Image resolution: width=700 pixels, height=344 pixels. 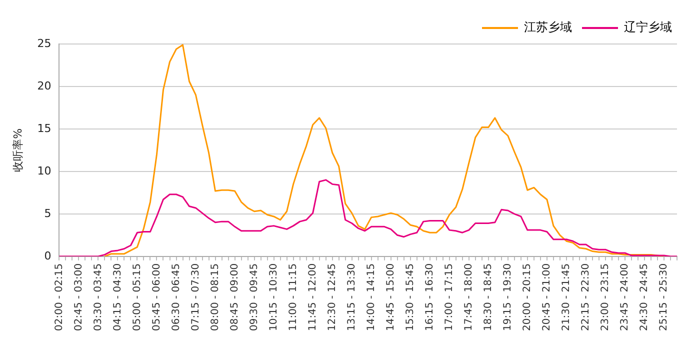 What do you see at coordinates (410, 297) in the screenshot?
I see `x-tick-label: 15:30 - 15:45` at bounding box center [410, 297].